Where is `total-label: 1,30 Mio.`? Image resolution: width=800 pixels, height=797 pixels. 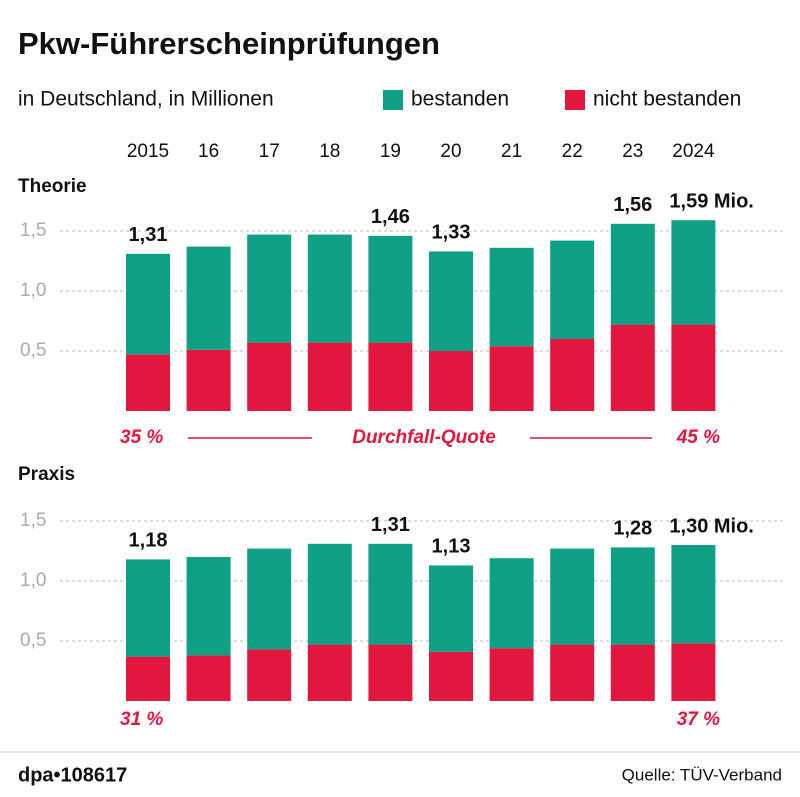
total-label: 1,30 Mio. is located at coordinates (711, 526).